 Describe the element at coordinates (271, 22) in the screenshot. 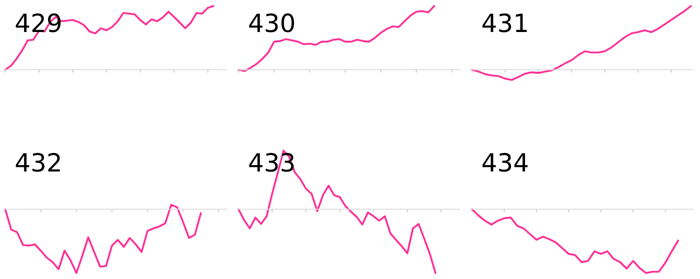

I see `chart-title: 430` at that location.